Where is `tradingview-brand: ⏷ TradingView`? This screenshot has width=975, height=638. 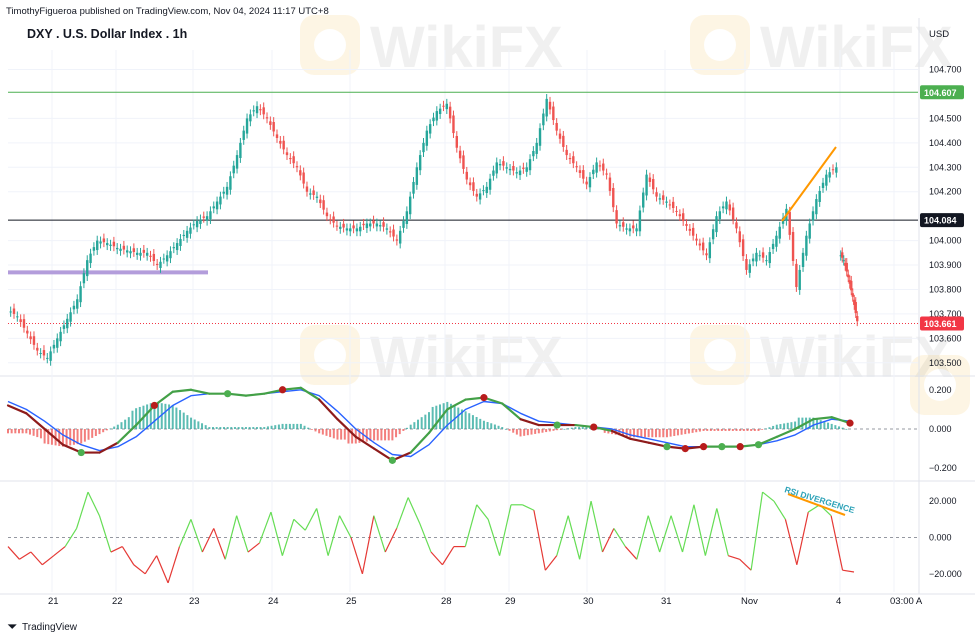
tradingview-brand: ⏷ TradingView is located at coordinates (42, 627).